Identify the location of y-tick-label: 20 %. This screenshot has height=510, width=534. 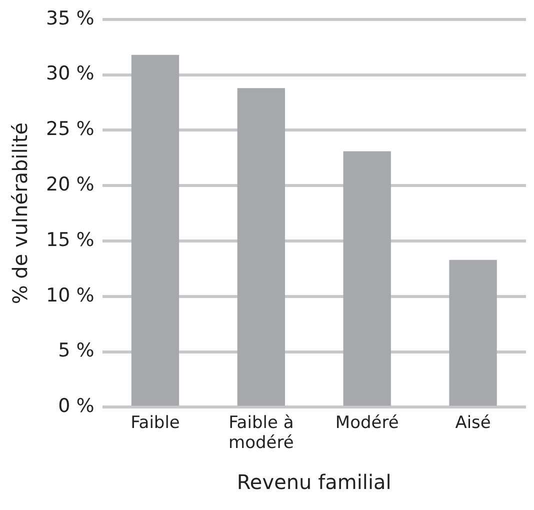
(70, 185).